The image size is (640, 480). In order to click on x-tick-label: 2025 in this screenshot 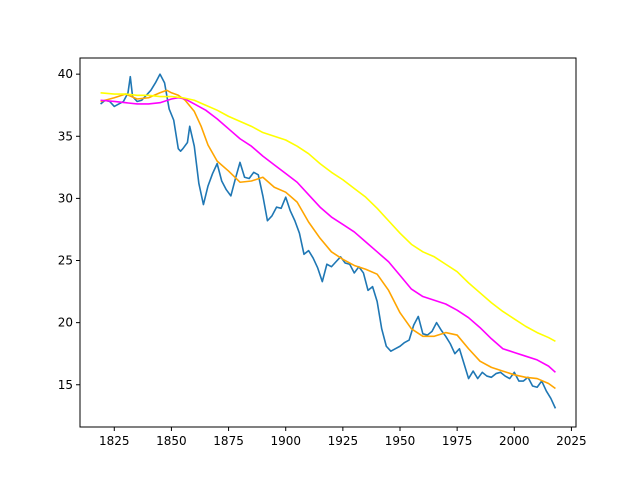, I will do `click(571, 441)`.